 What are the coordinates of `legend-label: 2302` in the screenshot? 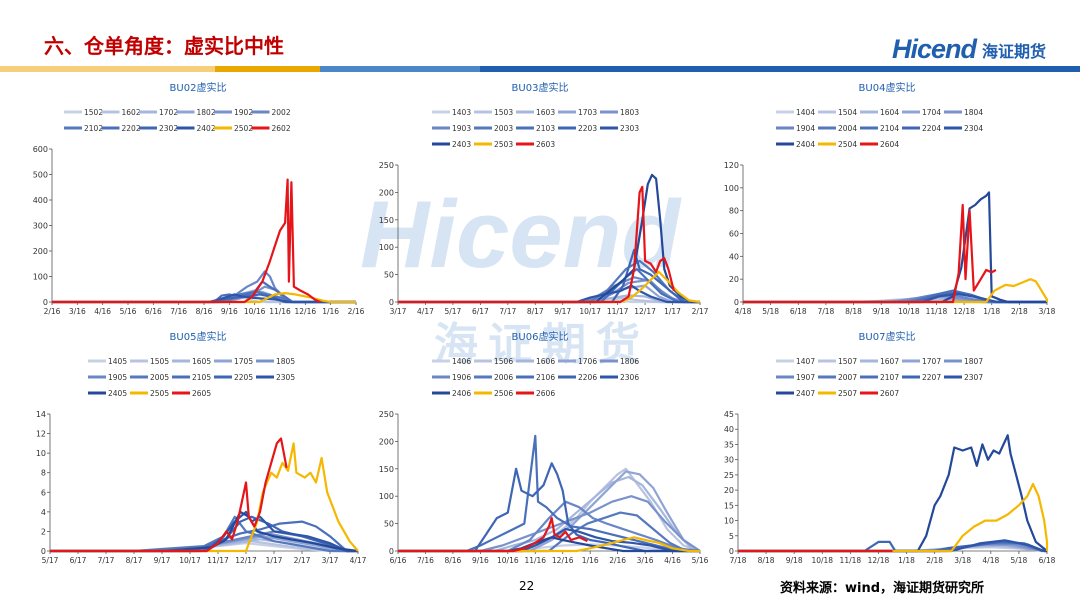 It's located at (168, 128).